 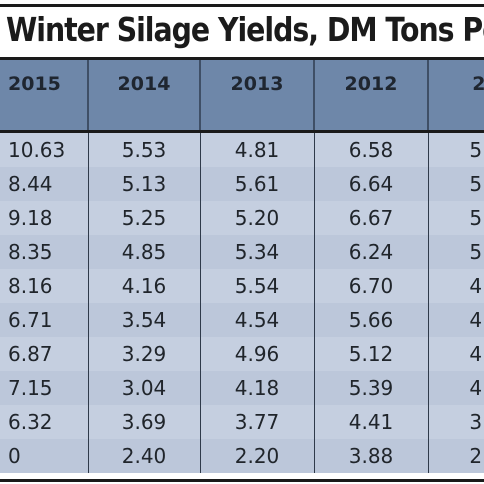 I want to click on table-cell: 5.25, so click(x=143, y=217).